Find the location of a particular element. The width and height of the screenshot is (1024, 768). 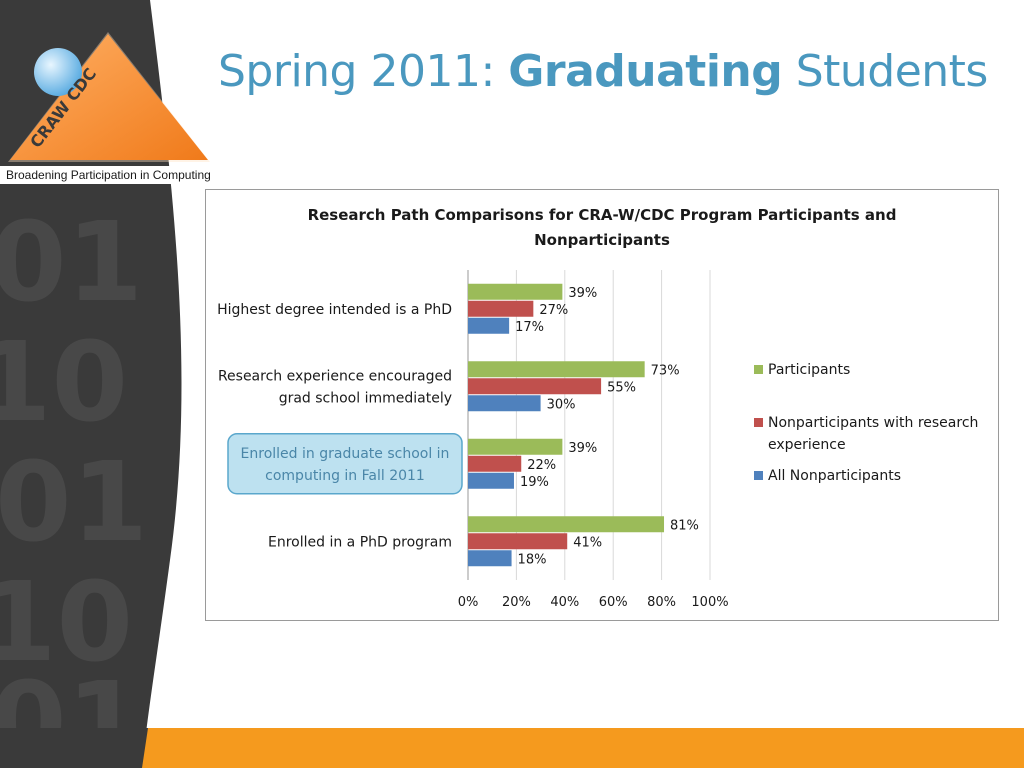

data-label: 19% is located at coordinates (534, 482).